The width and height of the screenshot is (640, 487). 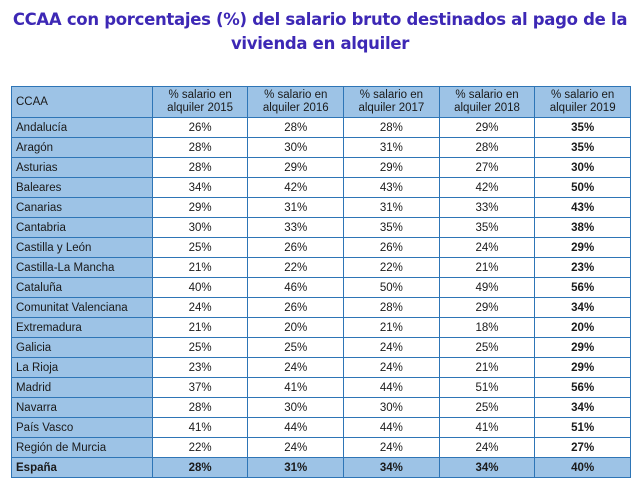 What do you see at coordinates (82, 167) in the screenshot?
I see `region-name: Asturias` at bounding box center [82, 167].